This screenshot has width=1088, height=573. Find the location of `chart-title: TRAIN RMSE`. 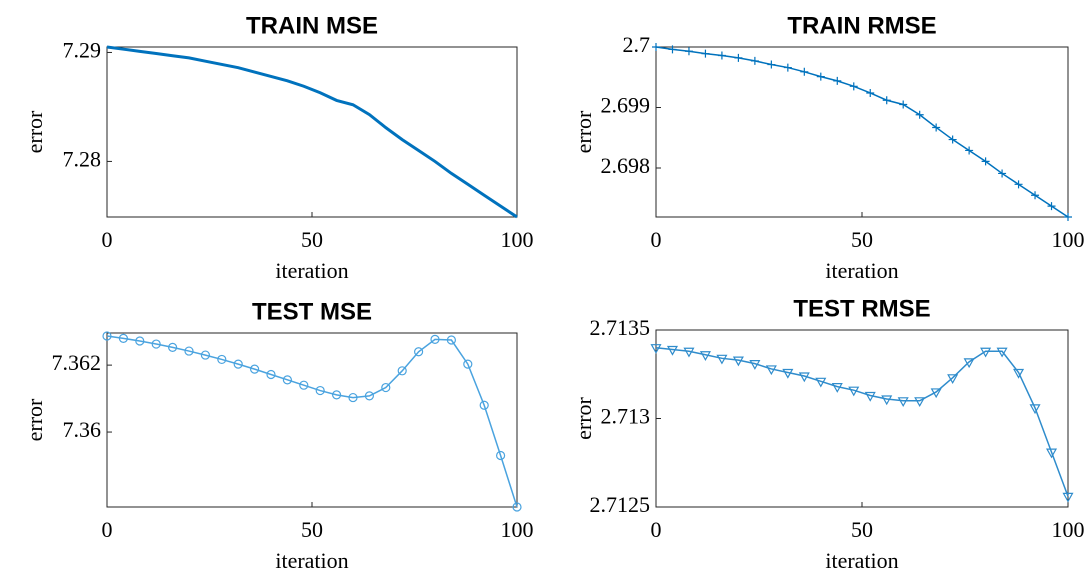

chart-title: TRAIN RMSE is located at coordinates (861, 25).